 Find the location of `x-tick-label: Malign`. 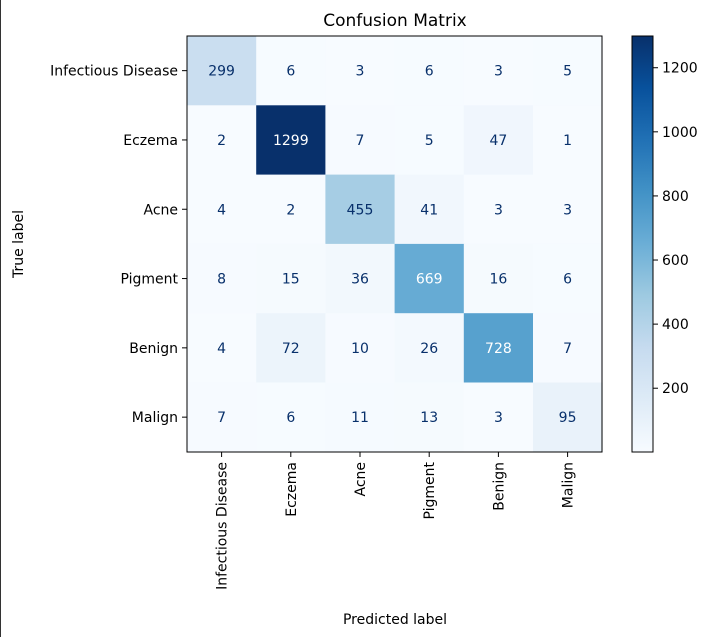

x-tick-label: Malign is located at coordinates (569, 485).